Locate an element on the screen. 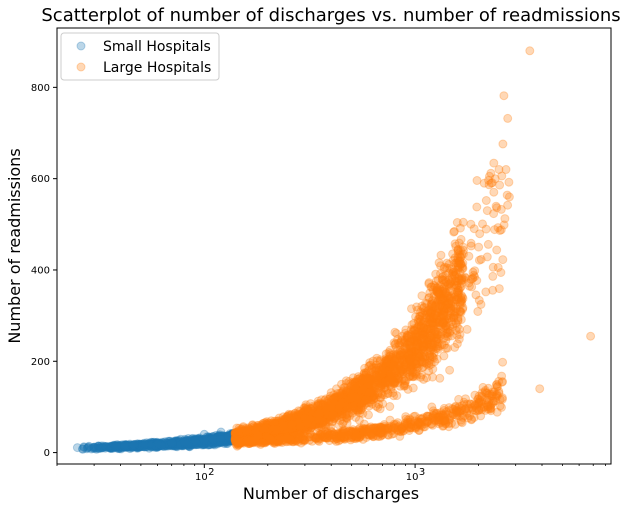 Image resolution: width=628 pixels, height=509 pixels. y-tick-label: 800 is located at coordinates (40, 88).